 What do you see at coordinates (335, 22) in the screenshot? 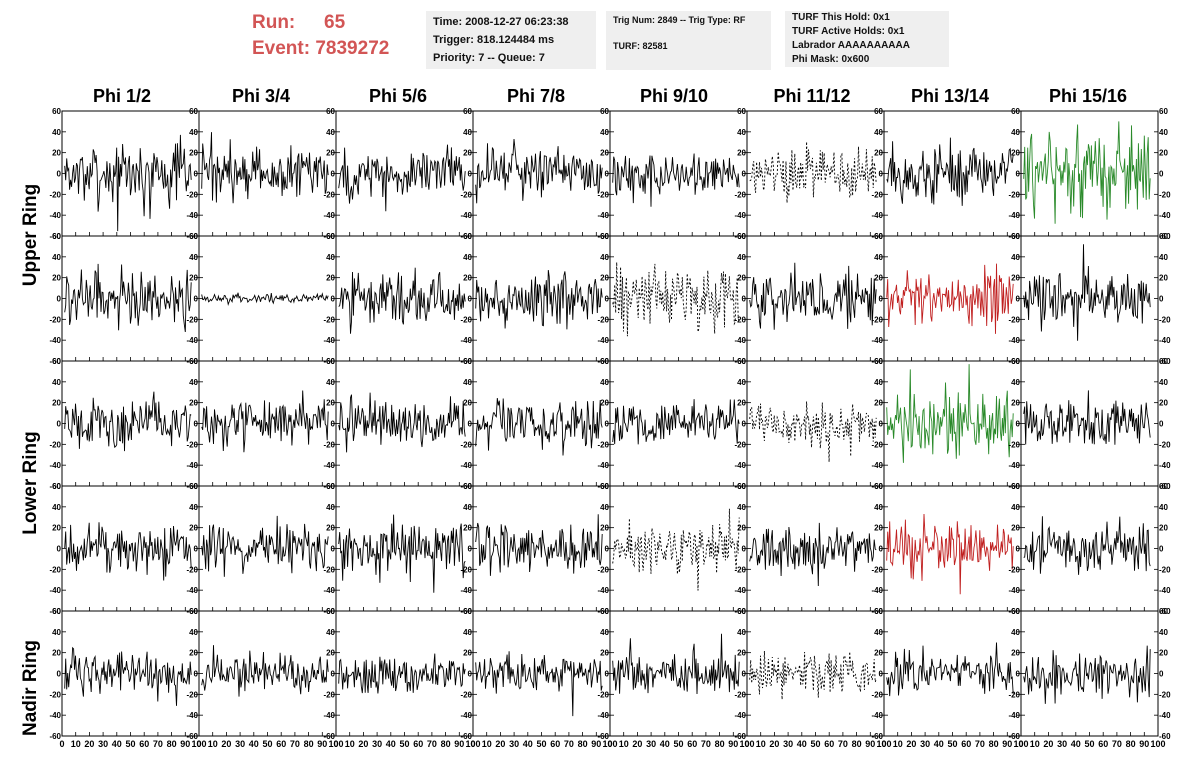
I see `run-value: 65` at bounding box center [335, 22].